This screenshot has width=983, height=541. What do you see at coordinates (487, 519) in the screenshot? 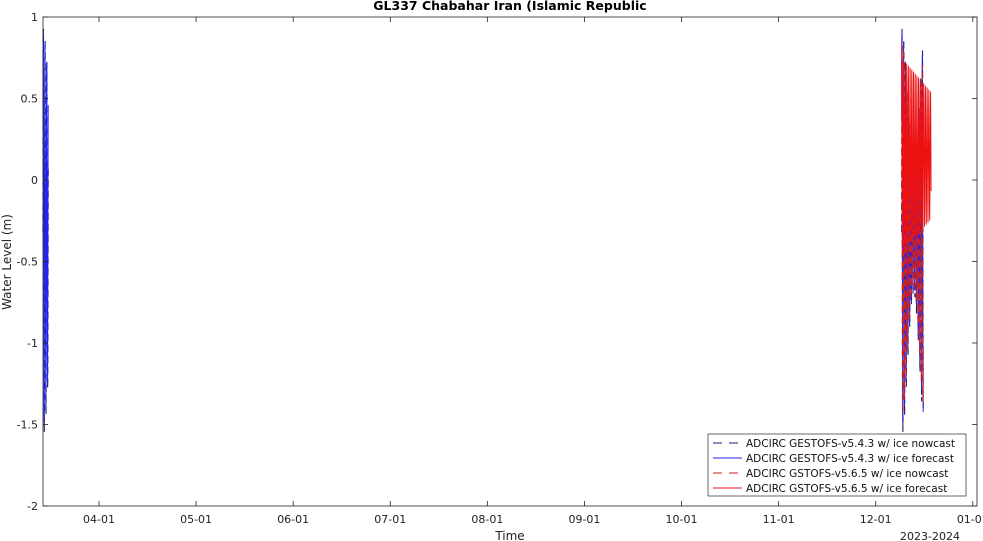
I see `x-tick-label: 08-01` at bounding box center [487, 519].